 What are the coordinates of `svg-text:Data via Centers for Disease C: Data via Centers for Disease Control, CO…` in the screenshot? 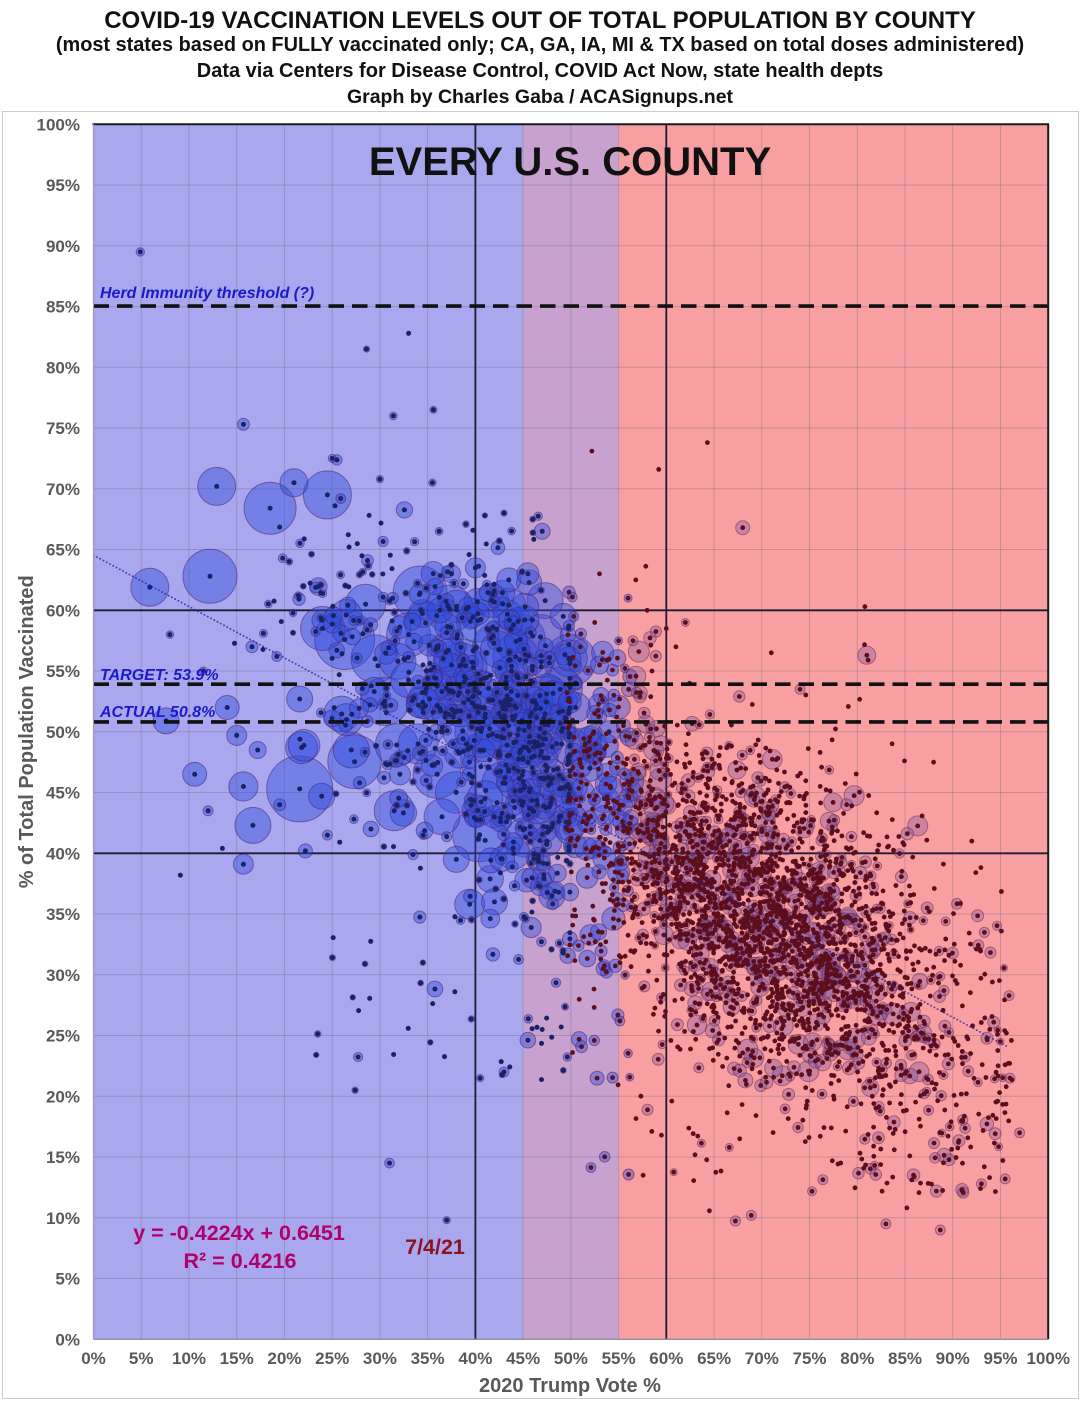 It's located at (540, 71).